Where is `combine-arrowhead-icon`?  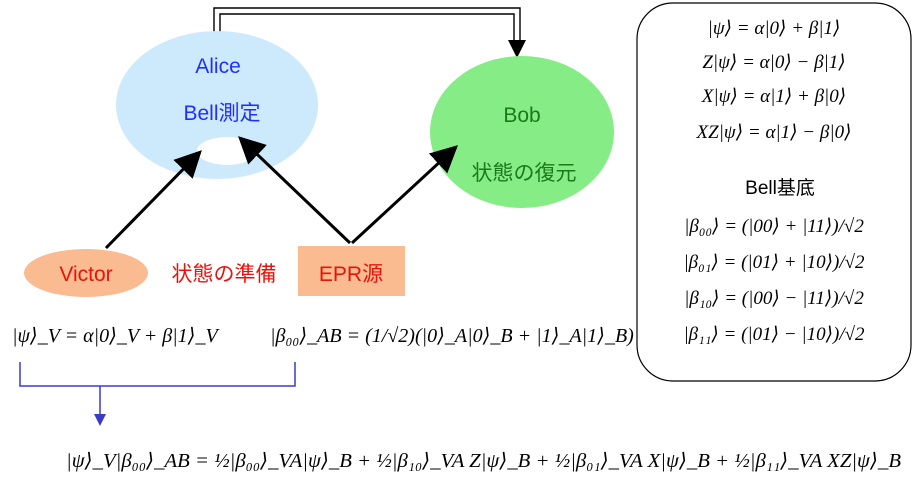
combine-arrowhead-icon is located at coordinates (100, 420).